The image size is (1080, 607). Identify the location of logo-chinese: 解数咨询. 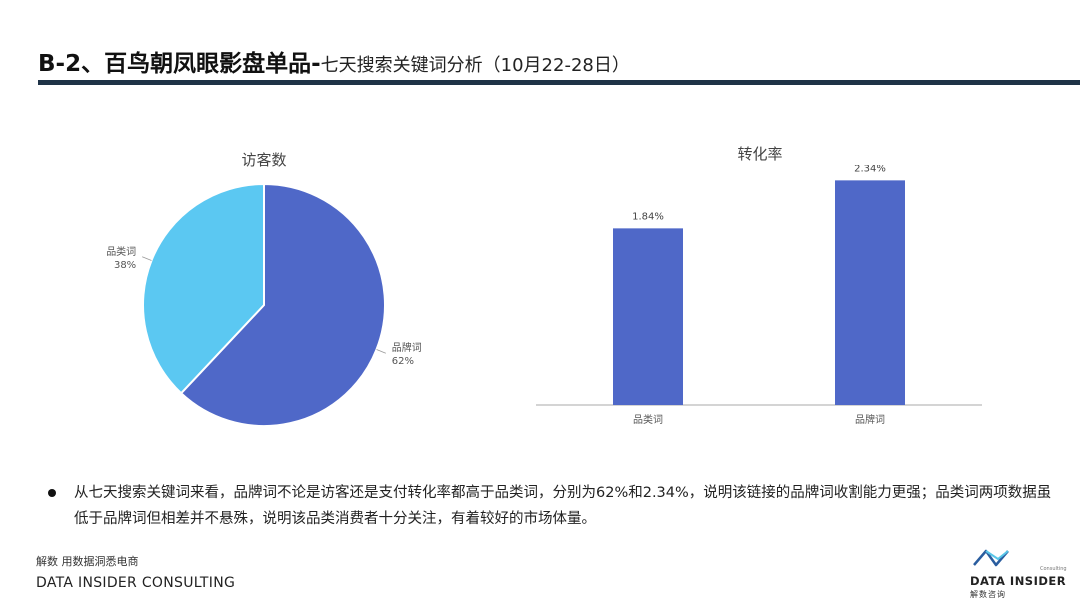
(988, 594).